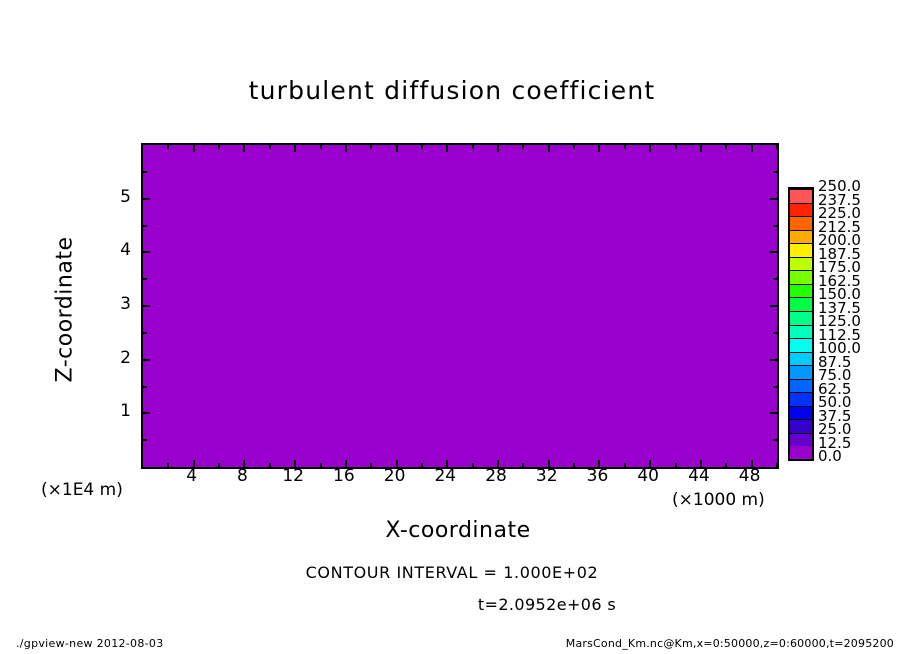 The height and width of the screenshot is (654, 904). Describe the element at coordinates (835, 442) in the screenshot. I see `colorbar-tick-label: 12.5` at that location.